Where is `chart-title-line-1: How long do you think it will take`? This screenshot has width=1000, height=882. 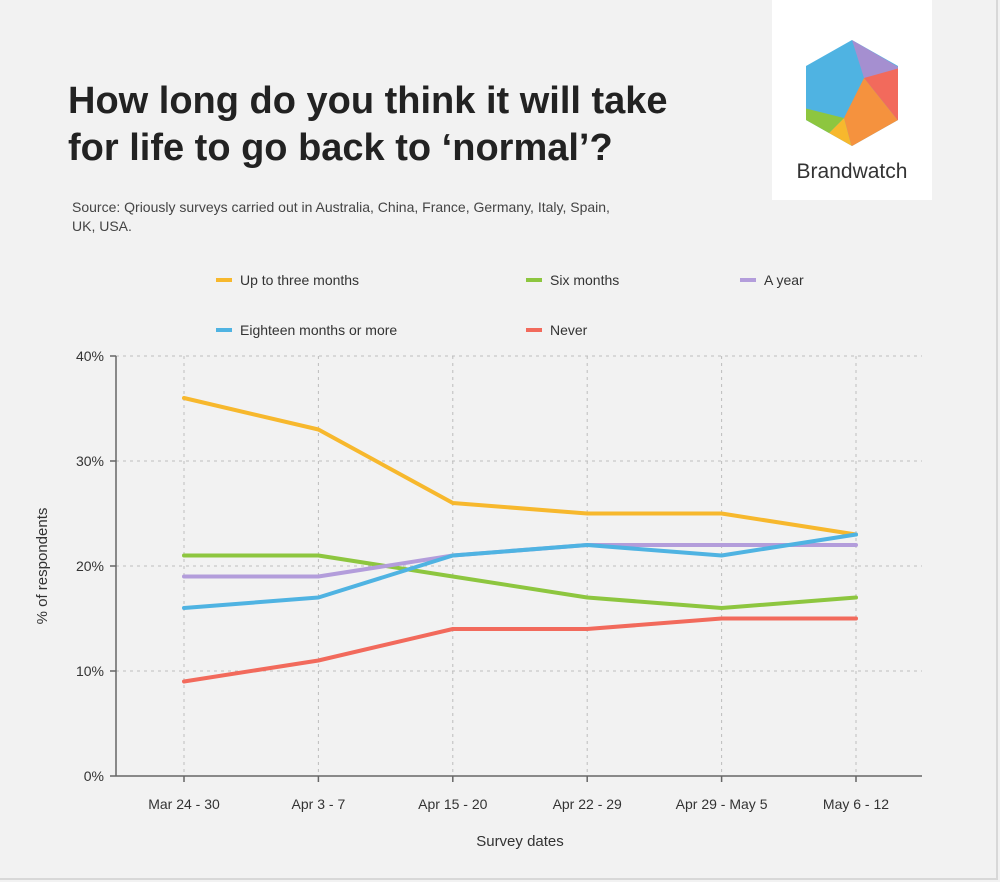 chart-title-line-1: How long do you think it will take is located at coordinates (368, 101).